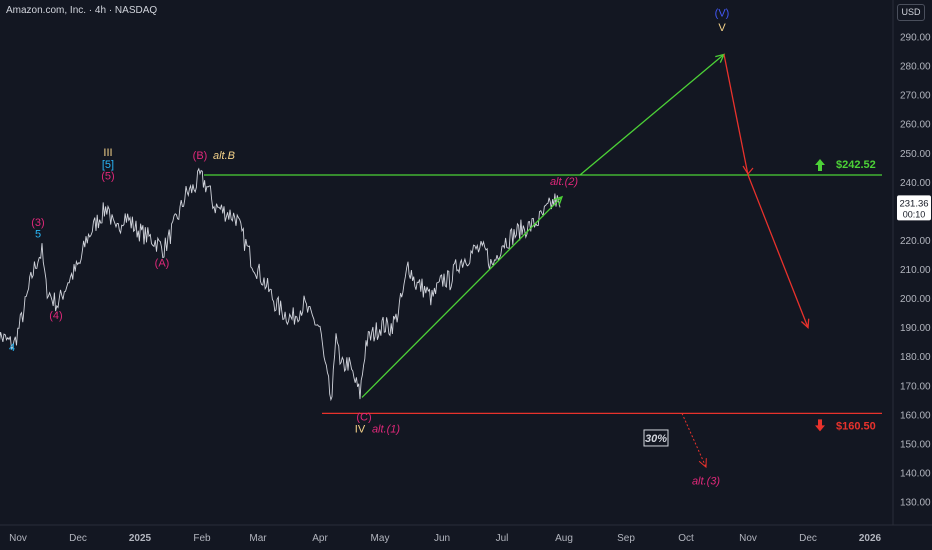  I want to click on wave-label-16: alt.(3), so click(706, 482).